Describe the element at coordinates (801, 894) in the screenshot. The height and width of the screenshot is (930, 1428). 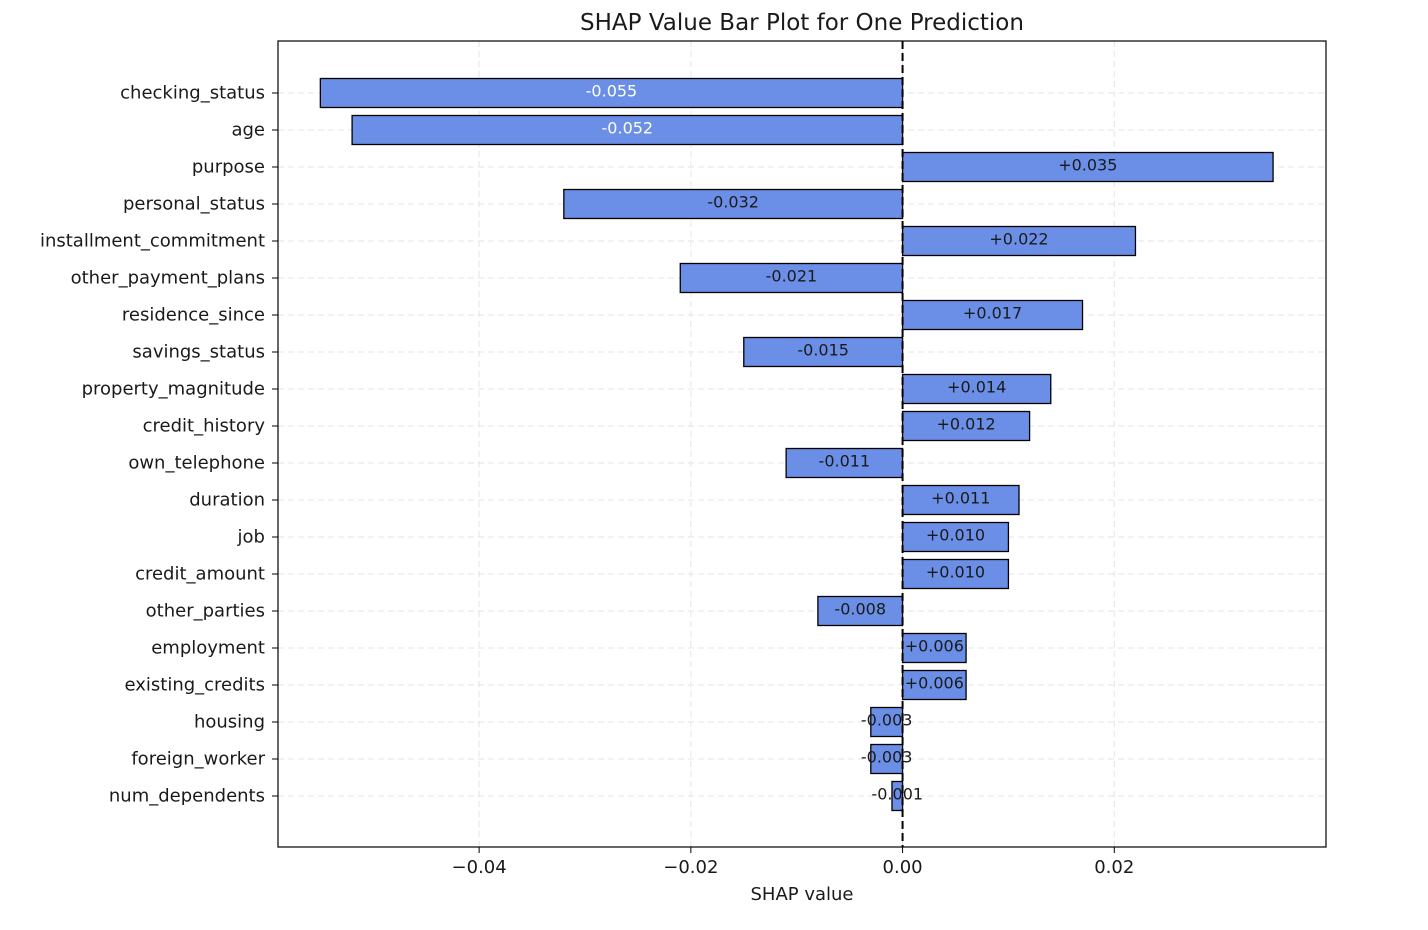
I see `x-axis-label: SHAP value` at that location.